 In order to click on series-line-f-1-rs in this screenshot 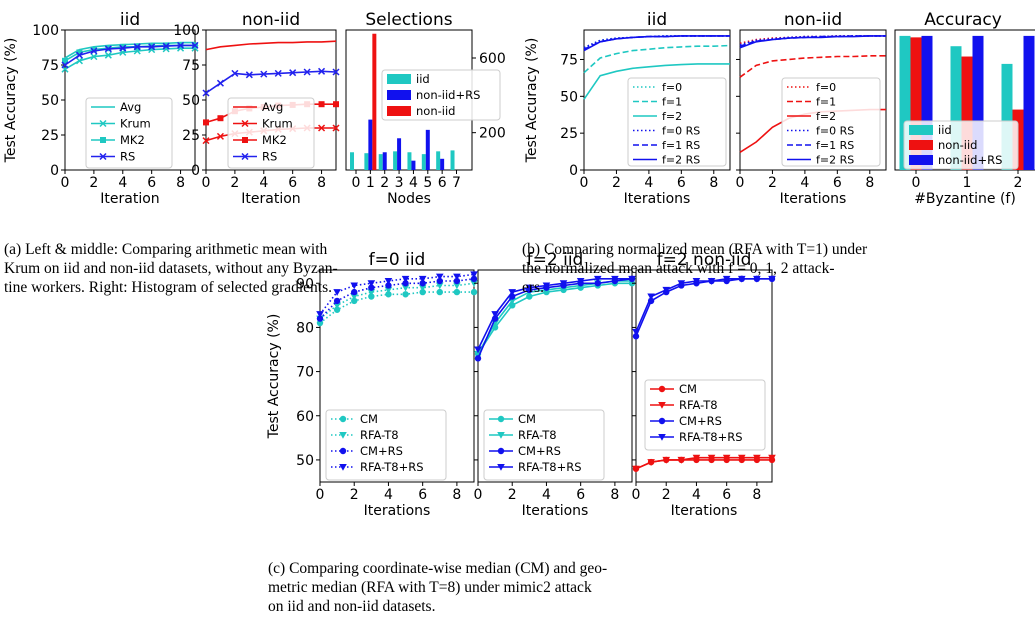, I will do `click(656, 42)`.